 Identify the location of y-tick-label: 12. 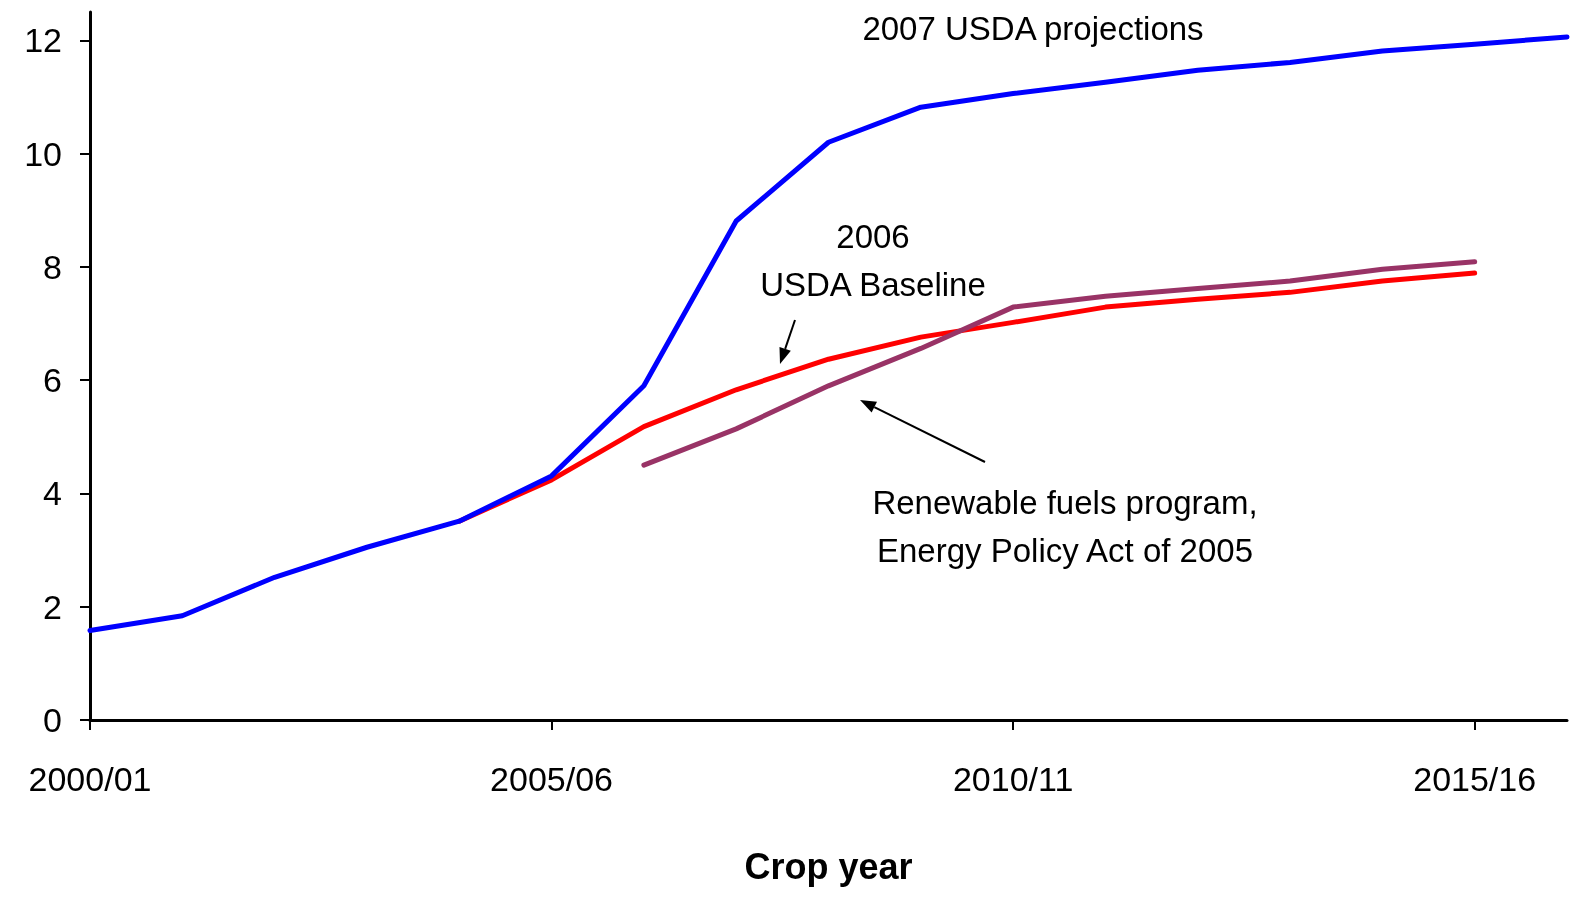
(43, 40).